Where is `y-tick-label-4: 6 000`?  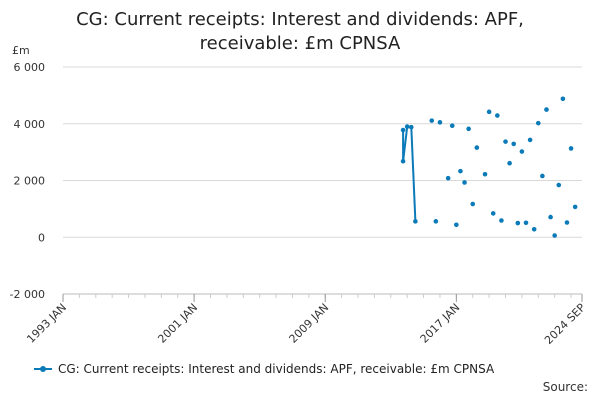
y-tick-label-4: 6 000 is located at coordinates (30, 67).